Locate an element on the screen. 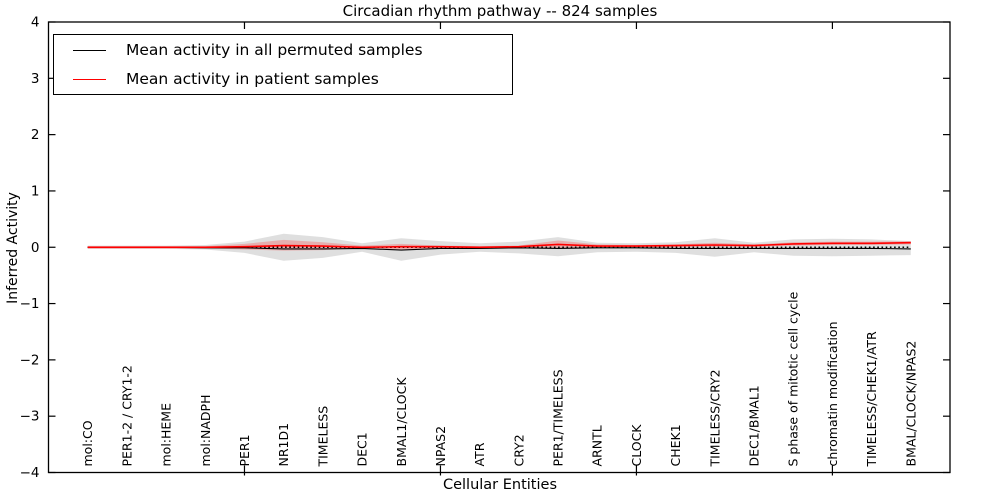 The height and width of the screenshot is (500, 1000). black-line-swatch is located at coordinates (89, 50).